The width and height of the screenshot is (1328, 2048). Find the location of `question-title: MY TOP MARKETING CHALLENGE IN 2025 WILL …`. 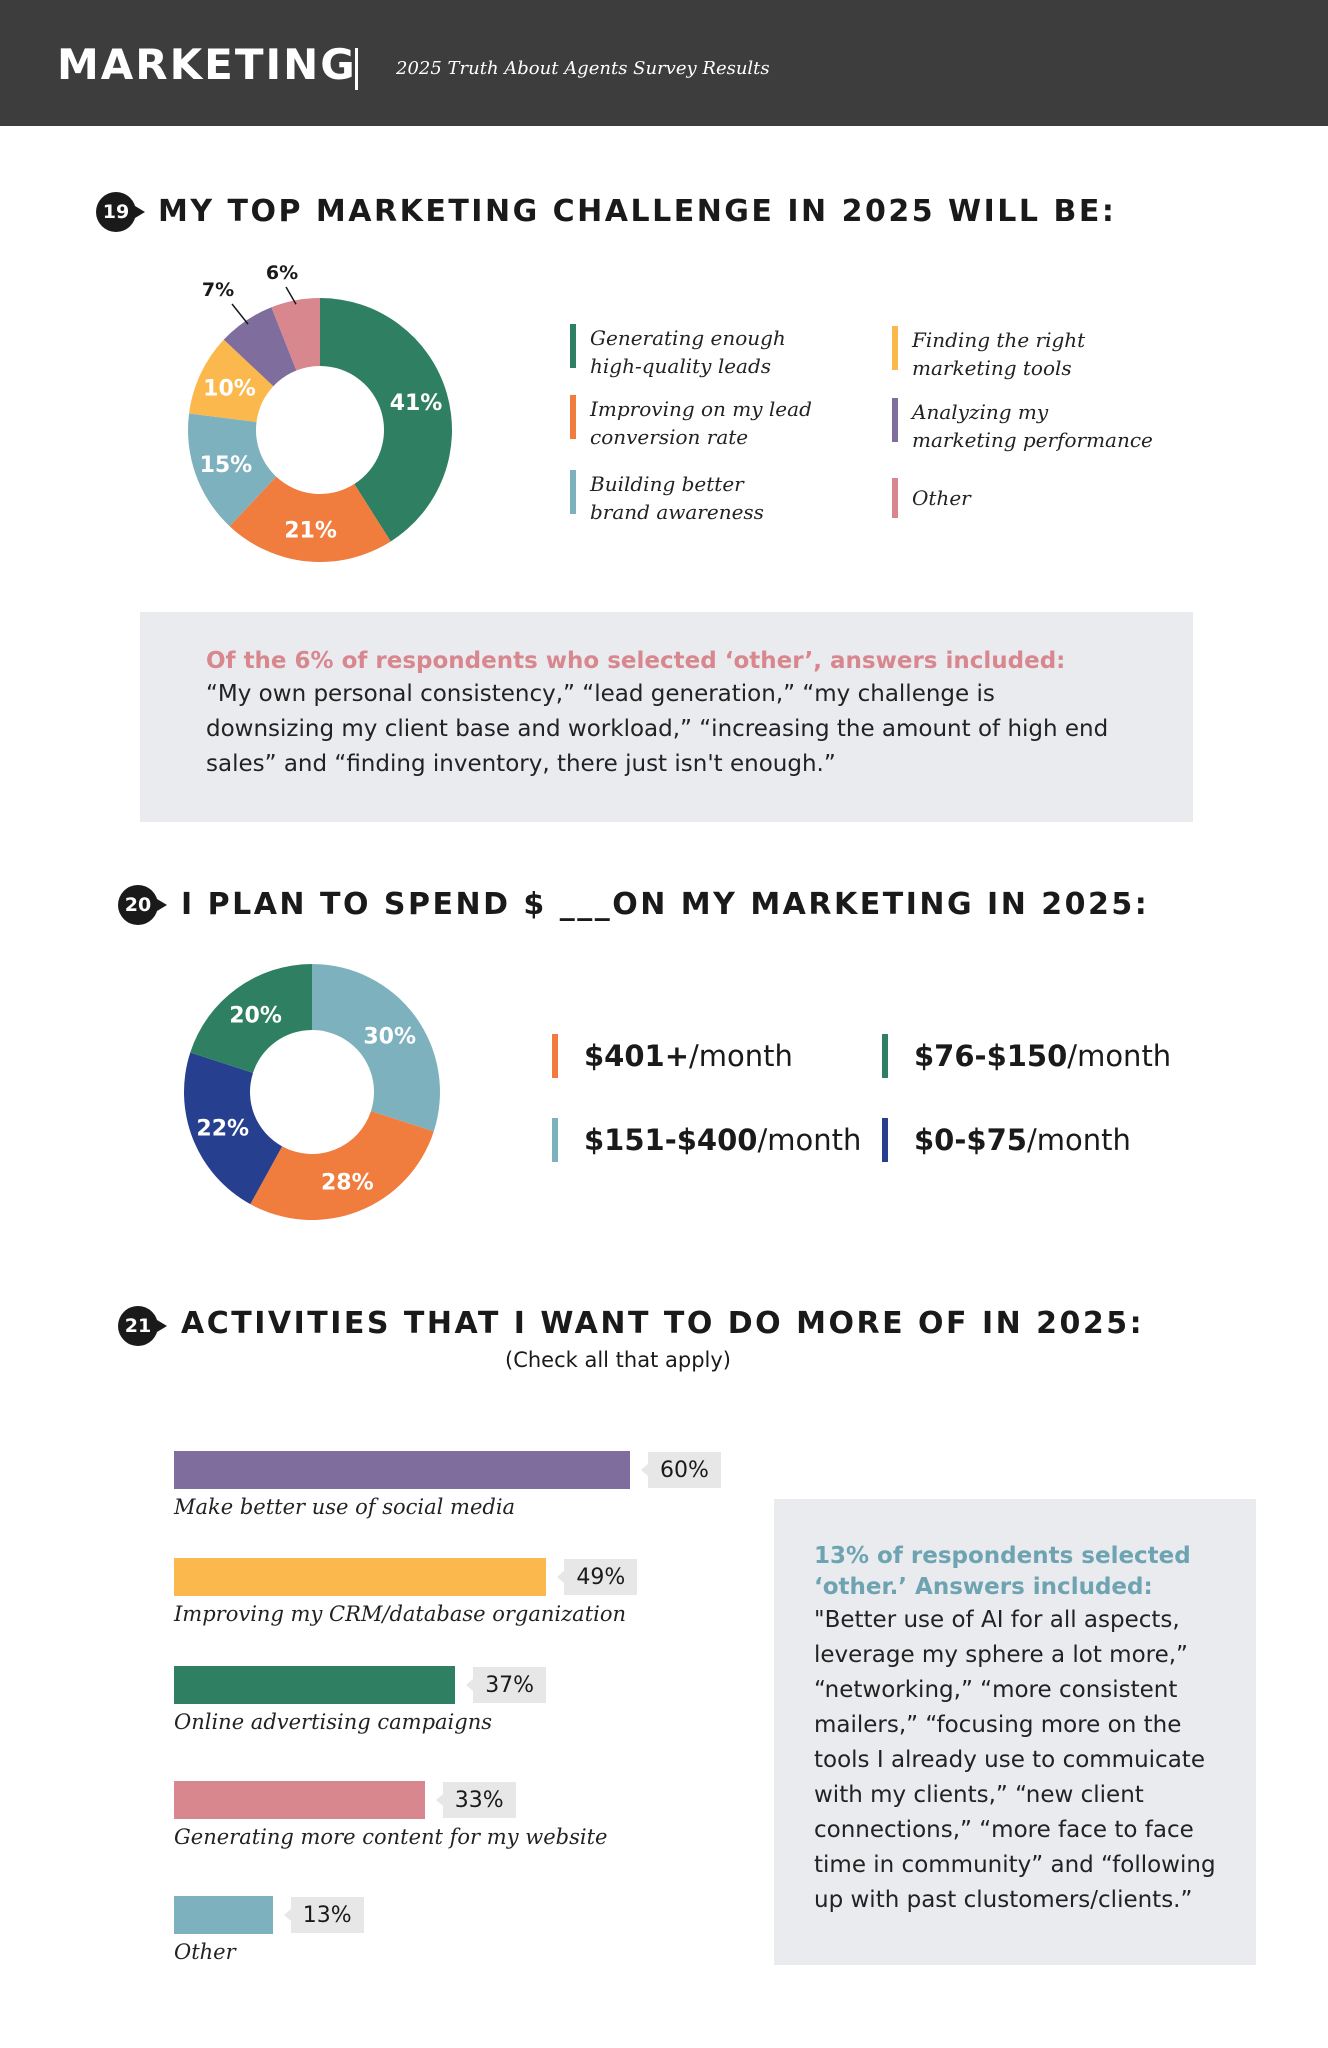

question-title: MY TOP MARKETING CHALLENGE IN 2025 WILL … is located at coordinates (637, 211).